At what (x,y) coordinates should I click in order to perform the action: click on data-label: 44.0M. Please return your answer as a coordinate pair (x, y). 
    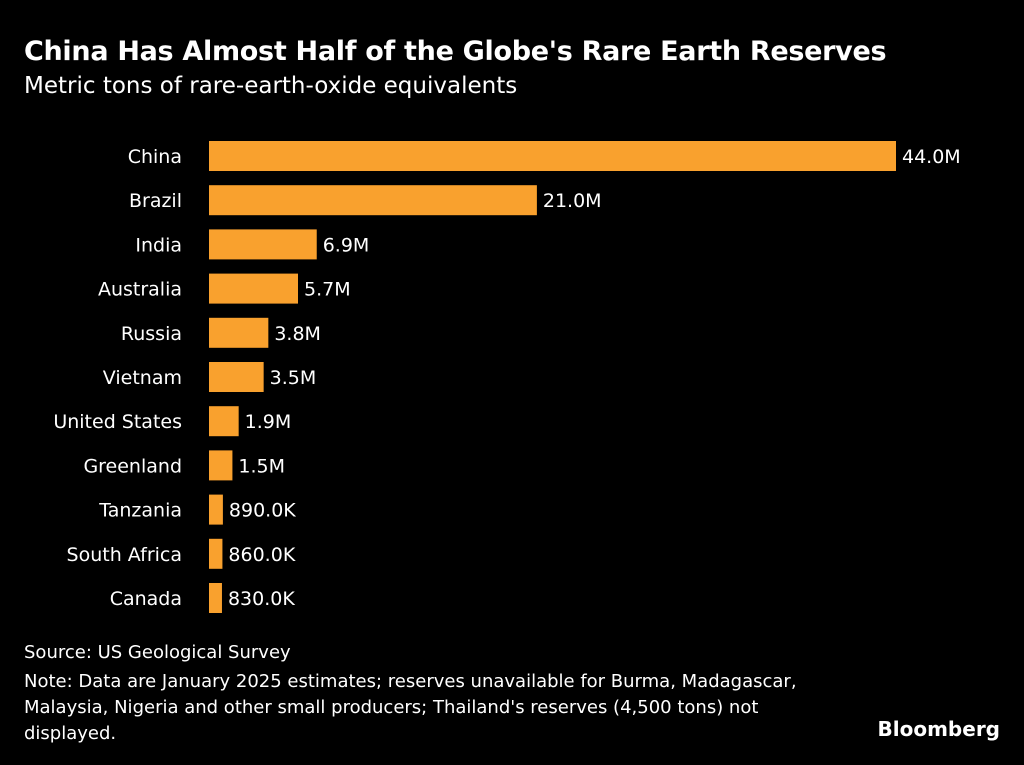
    Looking at the image, I should click on (931, 157).